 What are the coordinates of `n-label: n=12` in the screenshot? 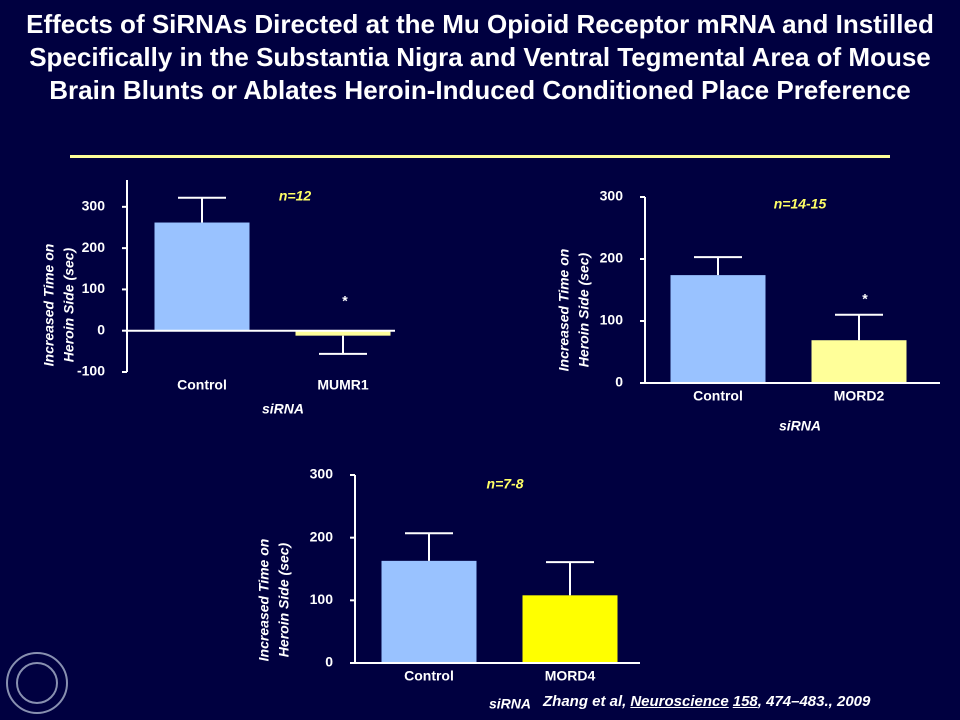 It's located at (295, 196).